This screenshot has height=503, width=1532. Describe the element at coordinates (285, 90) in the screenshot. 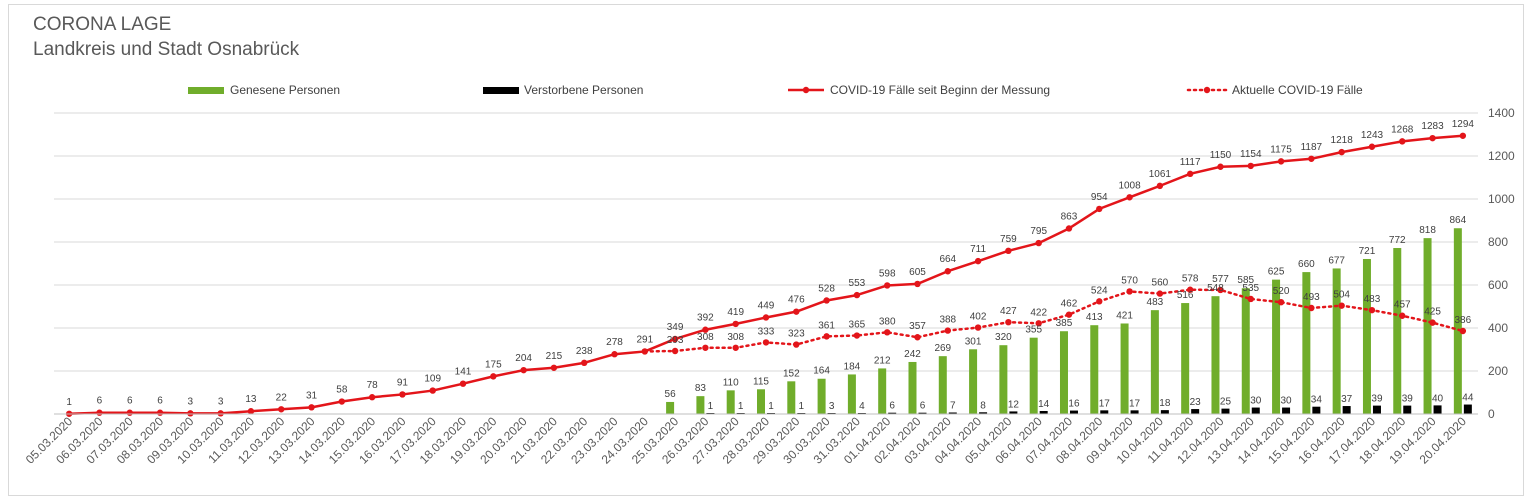

I see `legend-label-recovered: Genesene Personen` at that location.